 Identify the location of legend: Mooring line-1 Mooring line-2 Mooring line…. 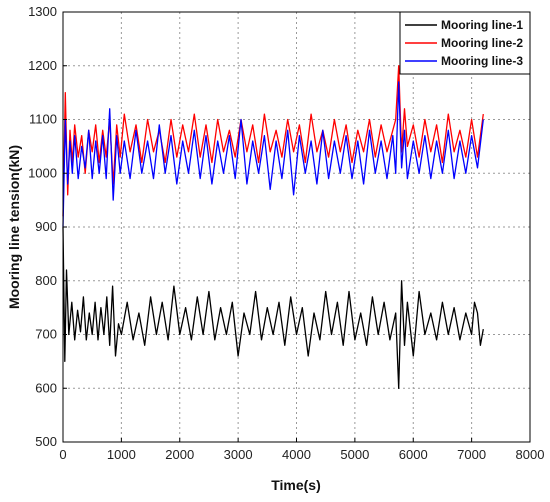
(465, 43).